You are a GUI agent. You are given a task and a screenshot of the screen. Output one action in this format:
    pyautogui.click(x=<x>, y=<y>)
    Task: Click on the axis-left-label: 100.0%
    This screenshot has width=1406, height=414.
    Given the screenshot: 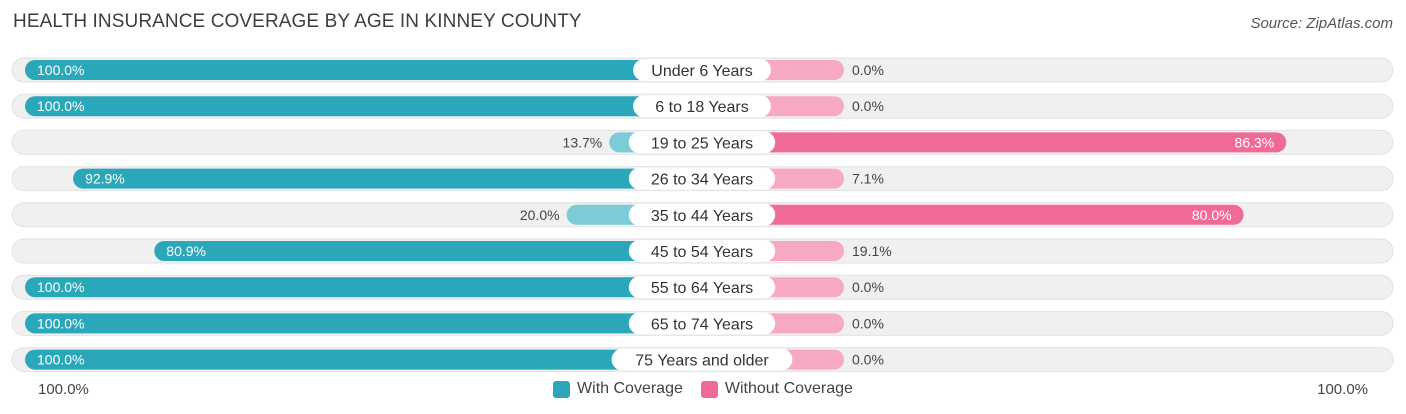 What is the action you would take?
    pyautogui.click(x=63, y=389)
    